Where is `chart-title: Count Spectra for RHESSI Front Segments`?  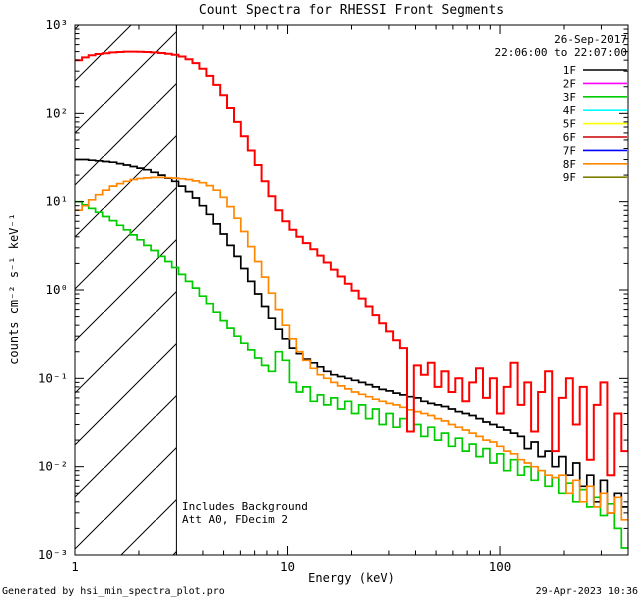 chart-title: Count Spectra for RHESSI Front Segments is located at coordinates (351, 10).